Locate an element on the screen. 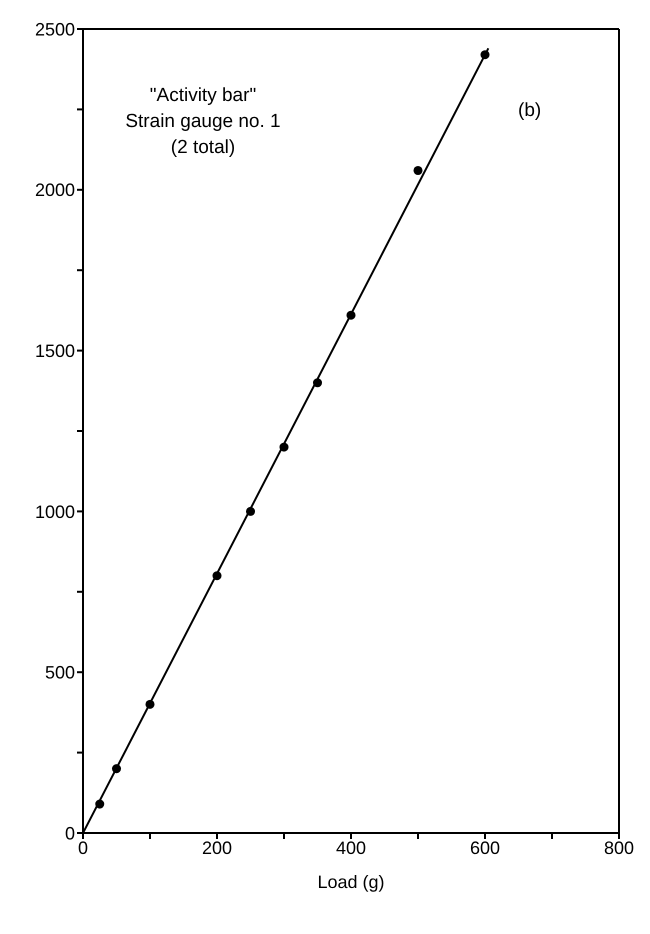 This screenshot has width=650, height=934. y-tick-label: 0 is located at coordinates (69, 833).